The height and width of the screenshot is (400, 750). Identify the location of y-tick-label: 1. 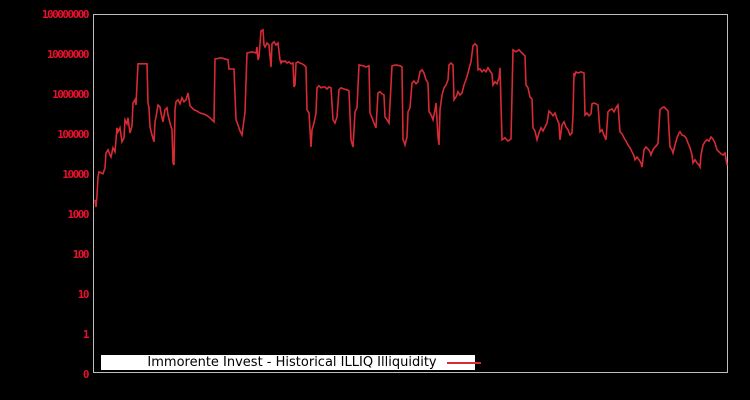
(86, 334).